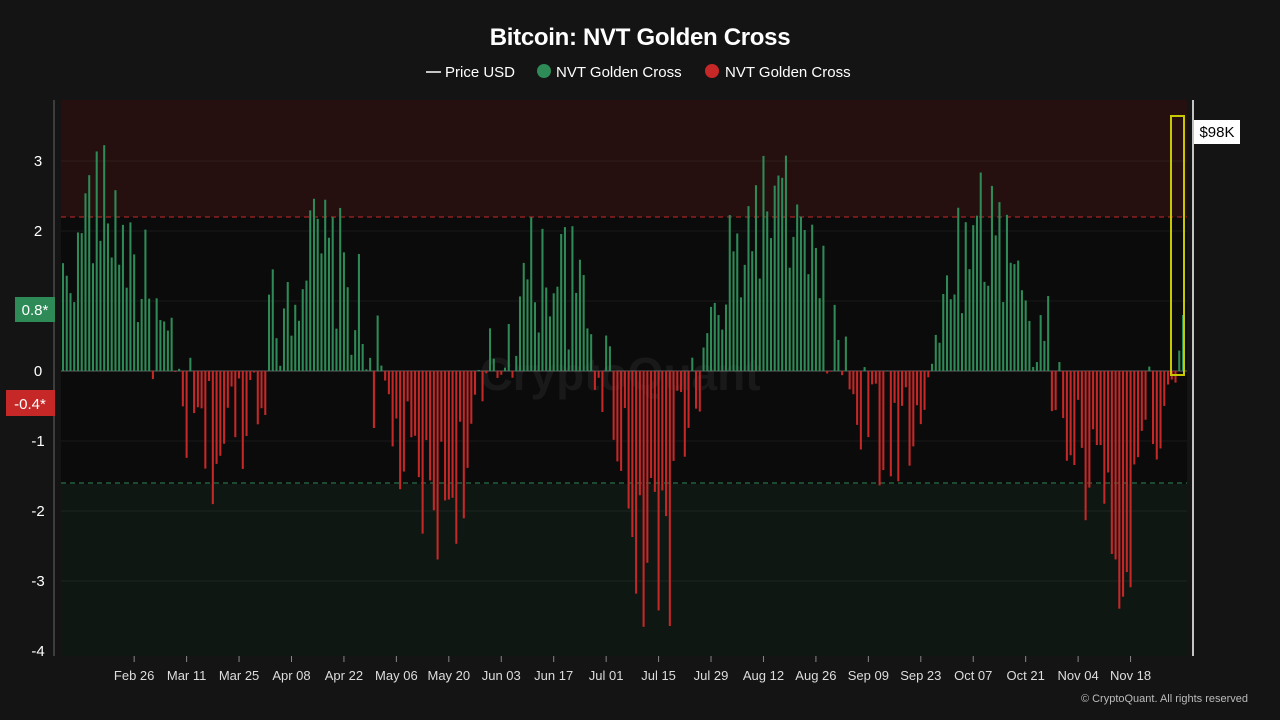 This screenshot has width=1280, height=720. Describe the element at coordinates (778, 72) in the screenshot. I see `legend-item-nvt-red: NVT Golden Cross` at that location.